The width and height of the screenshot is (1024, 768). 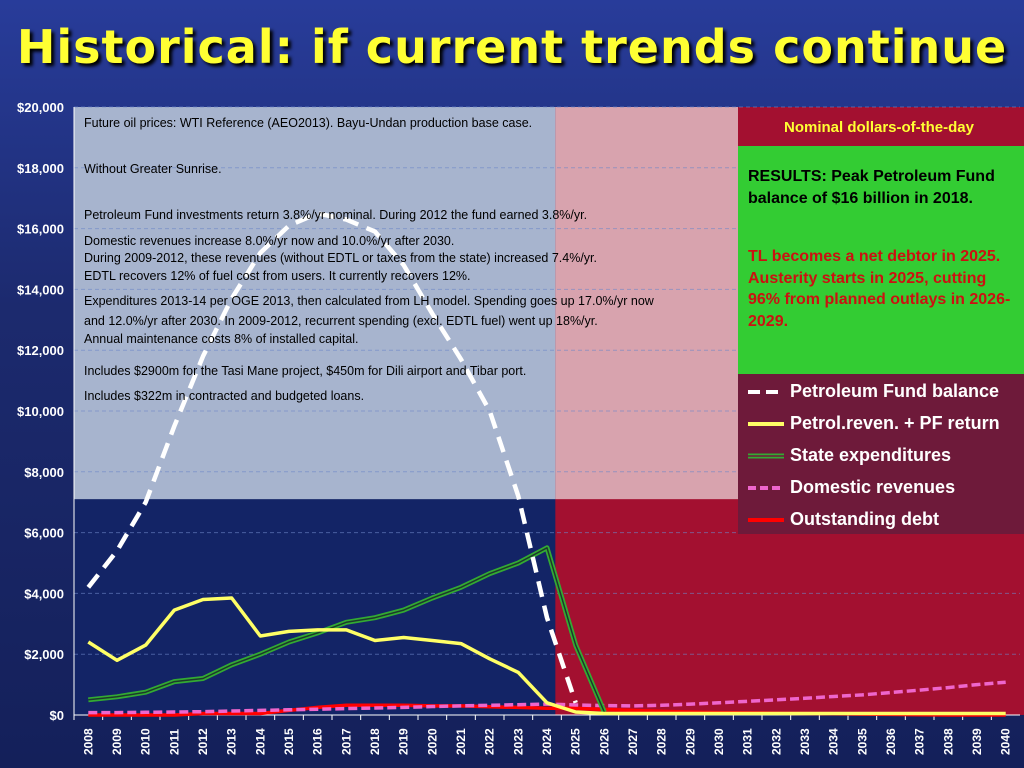 I want to click on series-petrol-revenue, so click(x=546, y=656).